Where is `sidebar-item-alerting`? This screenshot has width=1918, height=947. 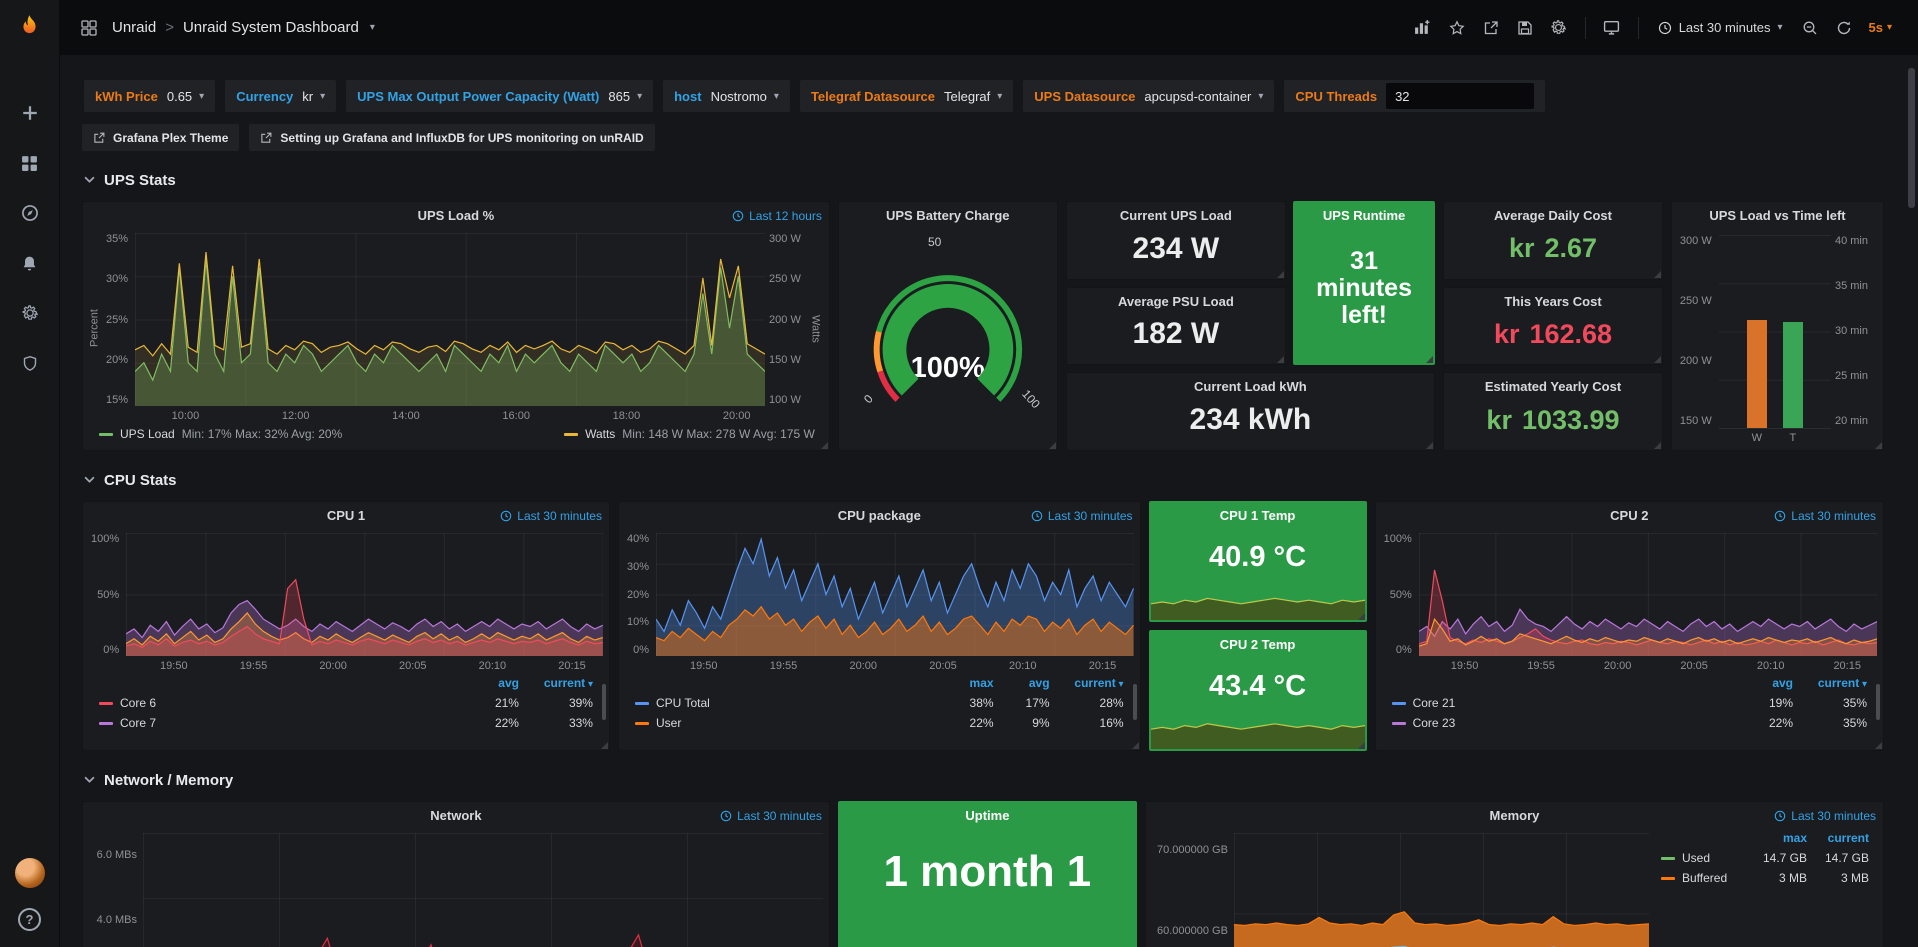
sidebar-item-alerting is located at coordinates (30, 263).